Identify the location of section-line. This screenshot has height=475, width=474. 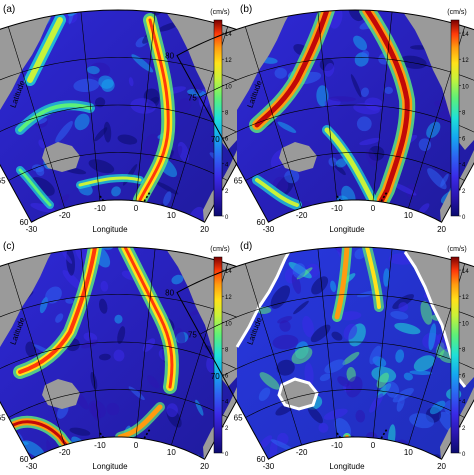
(382, 437).